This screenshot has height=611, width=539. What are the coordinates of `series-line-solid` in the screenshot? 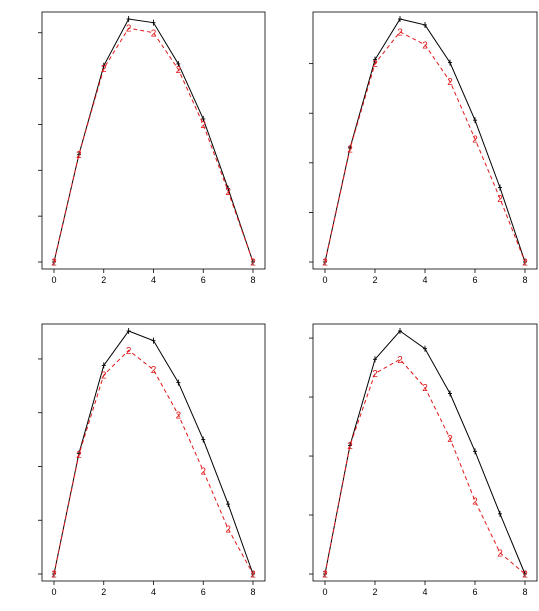 It's located at (153, 140).